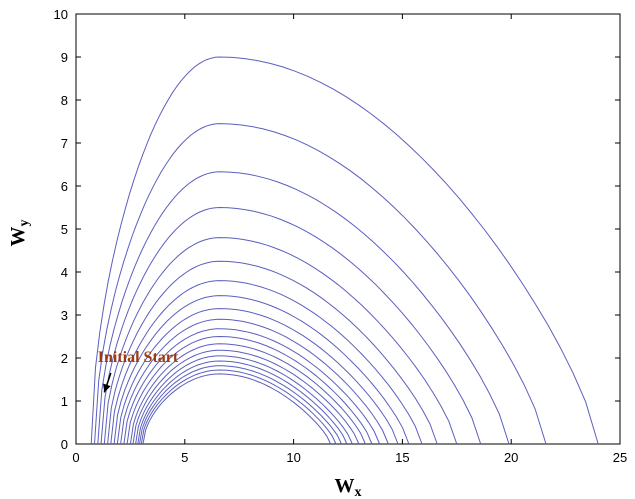 Image resolution: width=635 pixels, height=499 pixels. I want to click on y-tick-label-8: 8, so click(64, 100).